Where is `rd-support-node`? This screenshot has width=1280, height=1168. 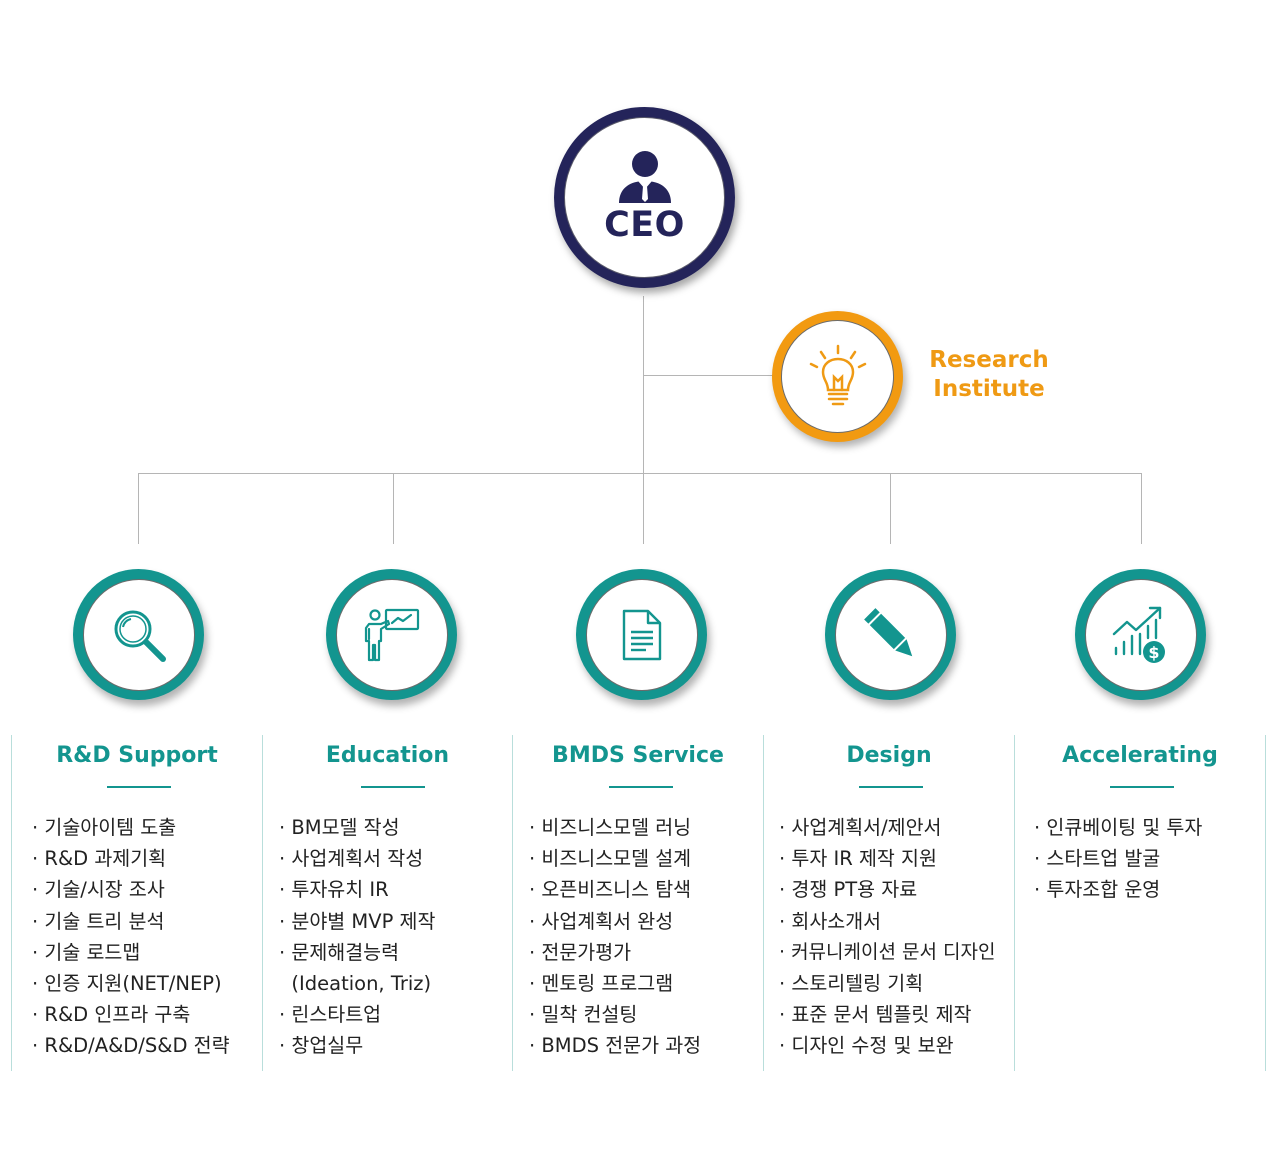 rd-support-node is located at coordinates (138, 634).